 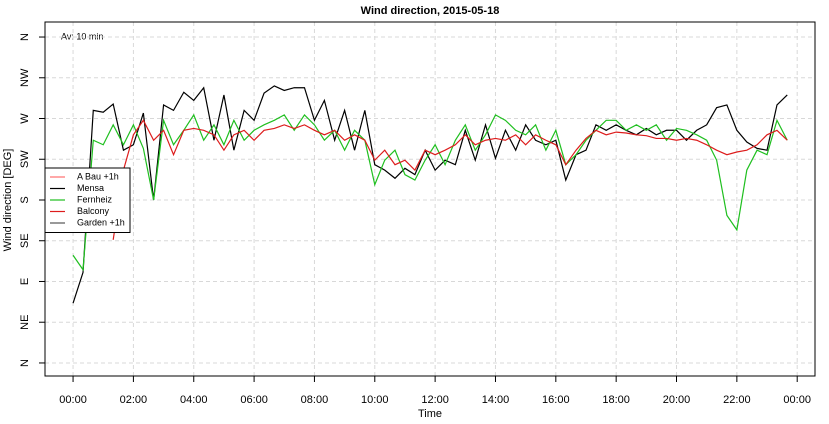 I want to click on legend-label: Fernheiz, so click(x=95, y=199).